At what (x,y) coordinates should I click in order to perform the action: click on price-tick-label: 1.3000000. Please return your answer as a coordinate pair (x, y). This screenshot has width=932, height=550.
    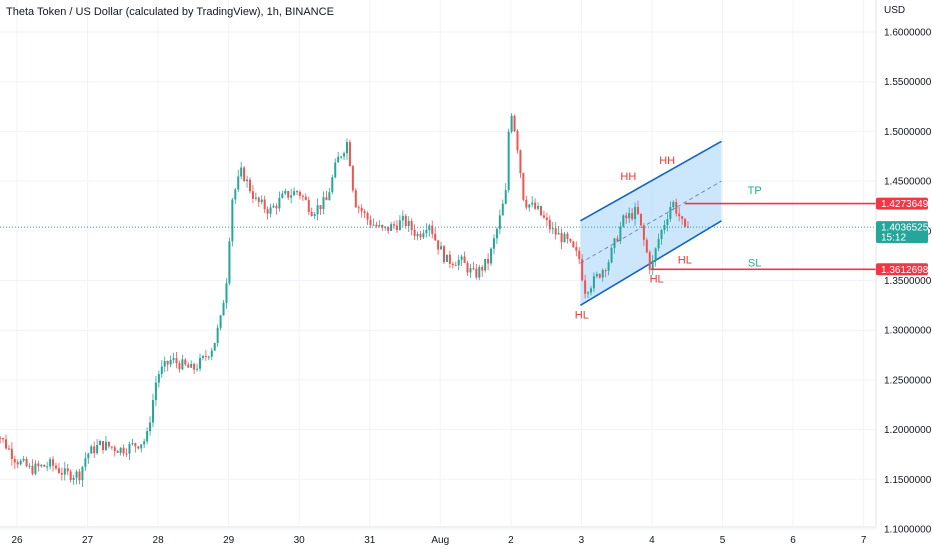
    Looking at the image, I should click on (908, 331).